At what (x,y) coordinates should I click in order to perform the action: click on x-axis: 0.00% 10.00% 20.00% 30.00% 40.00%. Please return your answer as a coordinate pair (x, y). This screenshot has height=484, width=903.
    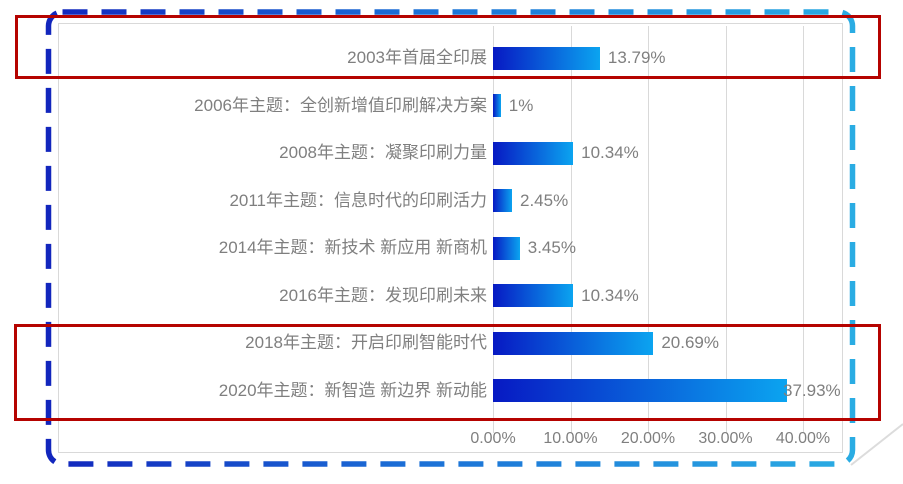
    Looking at the image, I should click on (450, 439).